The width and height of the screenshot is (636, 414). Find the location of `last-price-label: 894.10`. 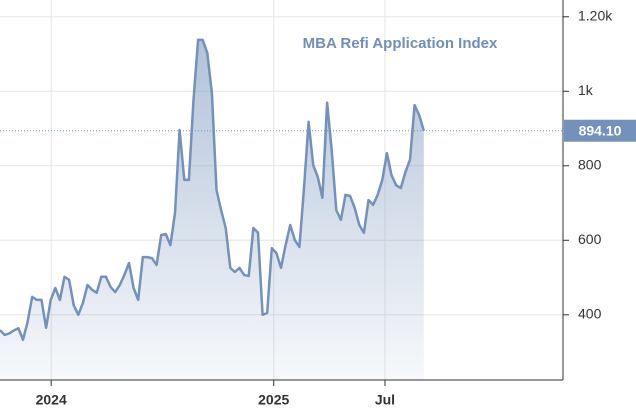

last-price-label: 894.10 is located at coordinates (600, 130).